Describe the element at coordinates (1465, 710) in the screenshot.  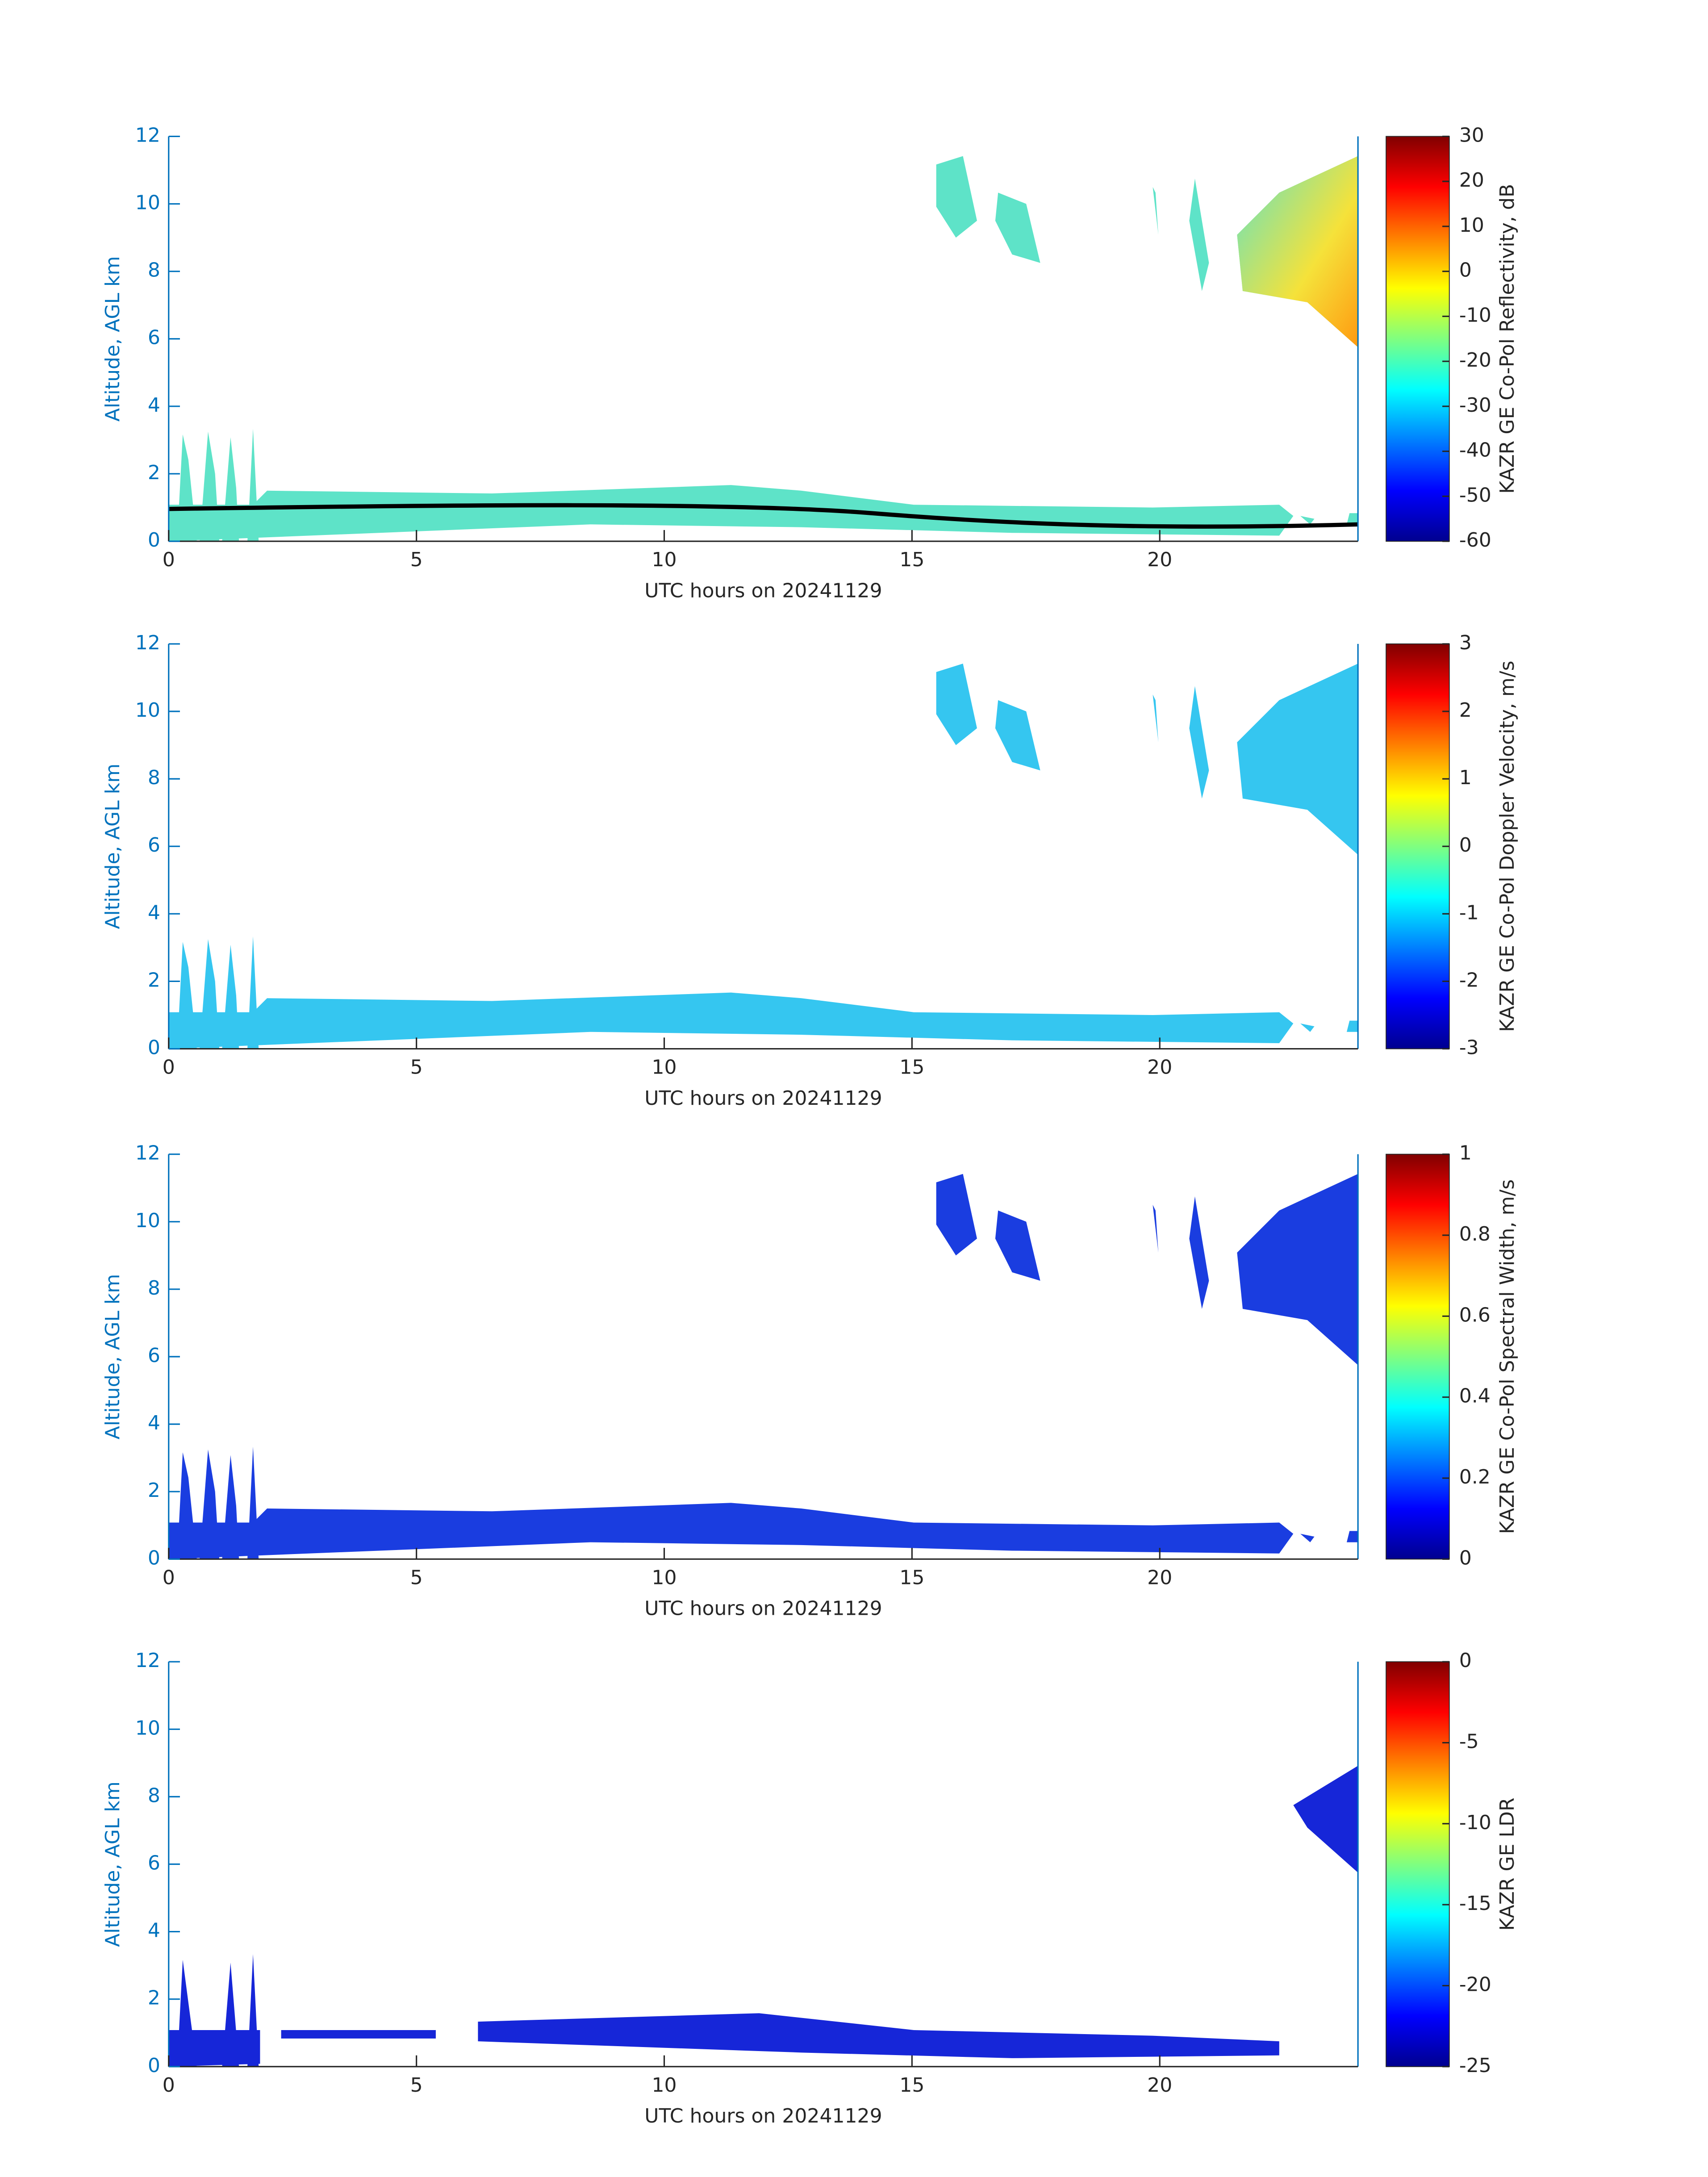
I see `colorbar-tick-label: 2` at that location.